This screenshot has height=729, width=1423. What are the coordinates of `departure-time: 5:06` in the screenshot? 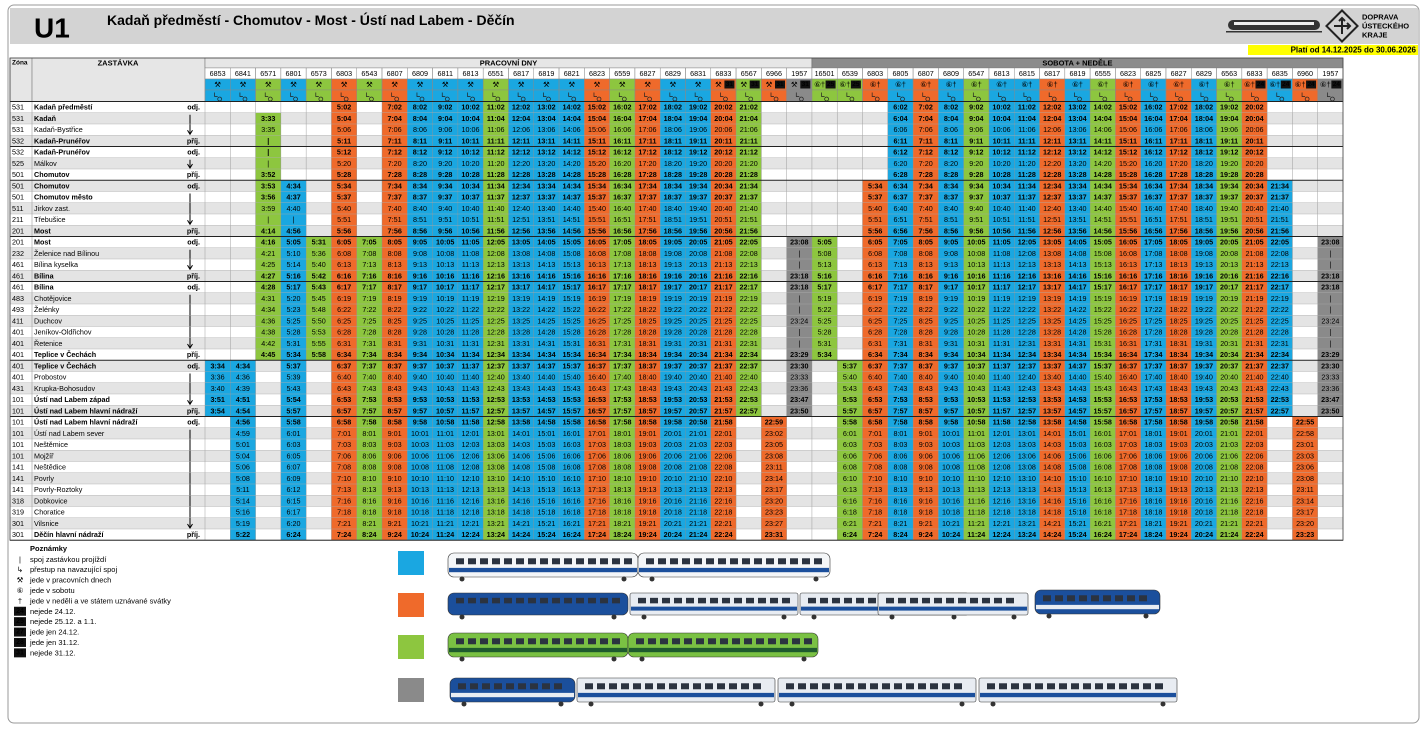 It's located at (344, 129).